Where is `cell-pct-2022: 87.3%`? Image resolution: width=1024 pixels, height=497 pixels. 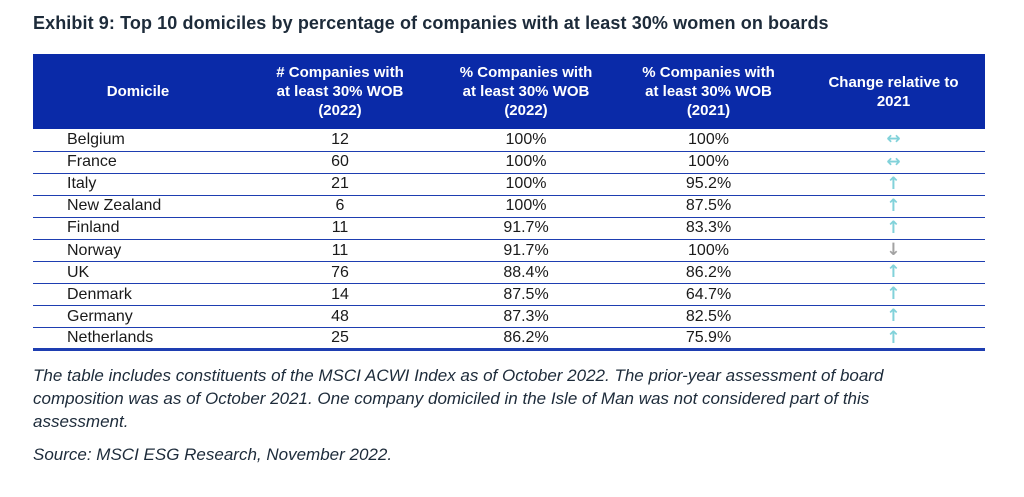
cell-pct-2022: 87.3% is located at coordinates (526, 317).